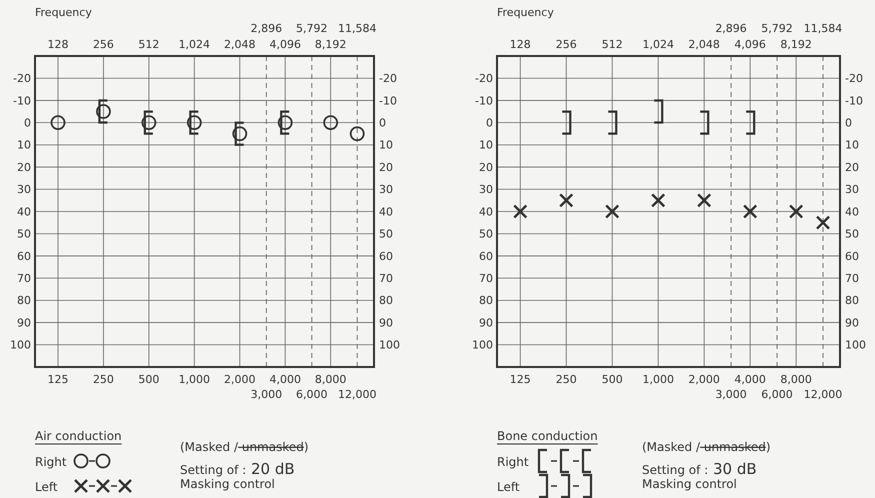 The width and height of the screenshot is (875, 498). Describe the element at coordinates (58, 44) in the screenshot. I see `text: 128` at that location.